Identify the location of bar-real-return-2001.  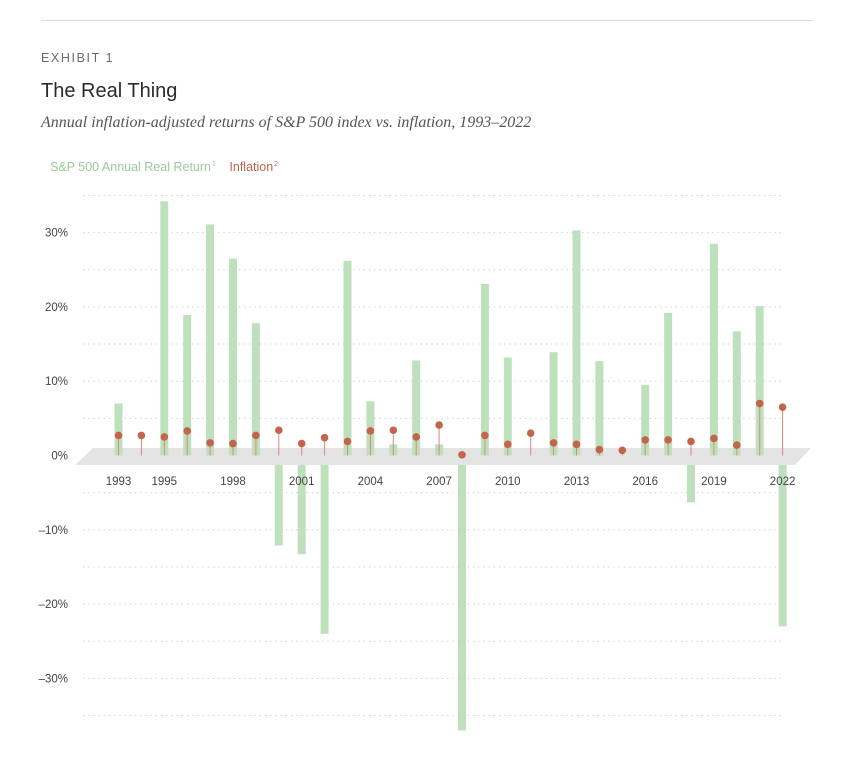
(301, 505).